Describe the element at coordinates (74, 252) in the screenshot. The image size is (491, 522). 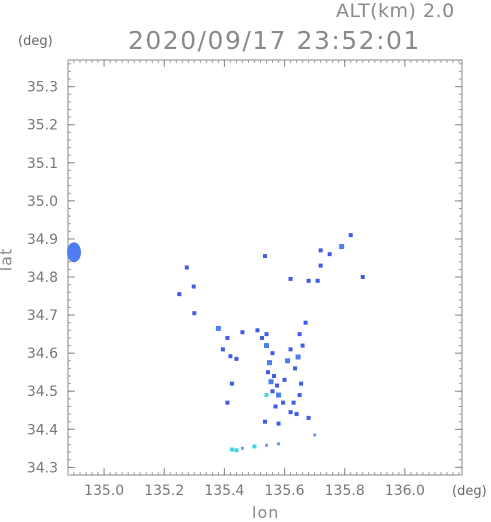
I see `echo-cluster-west` at that location.